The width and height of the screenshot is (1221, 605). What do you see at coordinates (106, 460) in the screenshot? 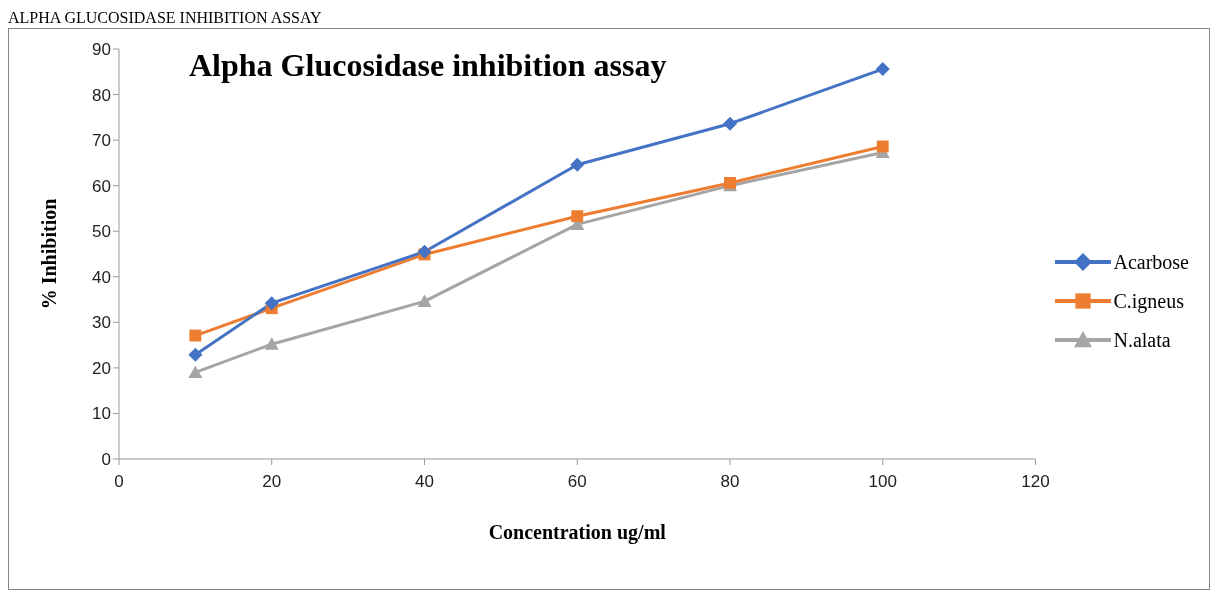
I see `y-tick-label: 0` at bounding box center [106, 460].